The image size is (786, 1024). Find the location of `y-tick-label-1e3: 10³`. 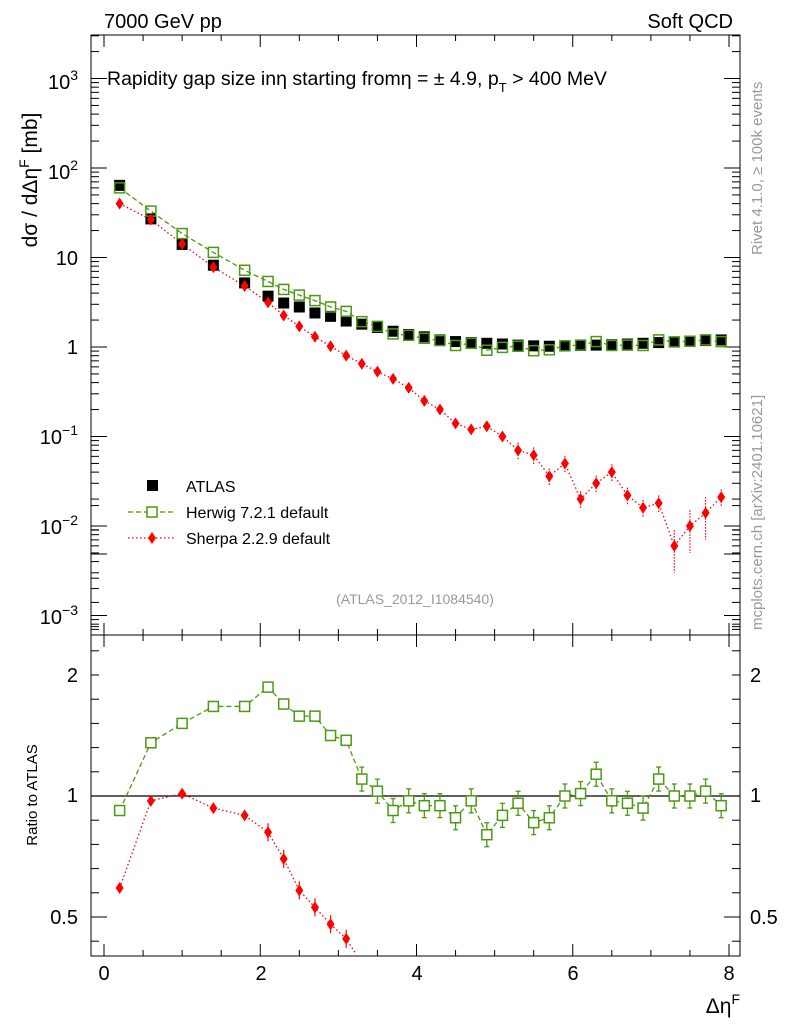

y-tick-label-1e3: 10³ is located at coordinates (63, 80).